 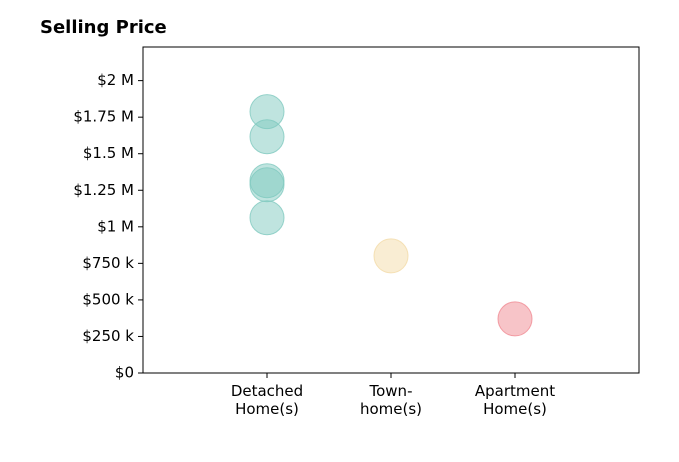 I want to click on y-tick-label: $500 k, so click(x=108, y=299).